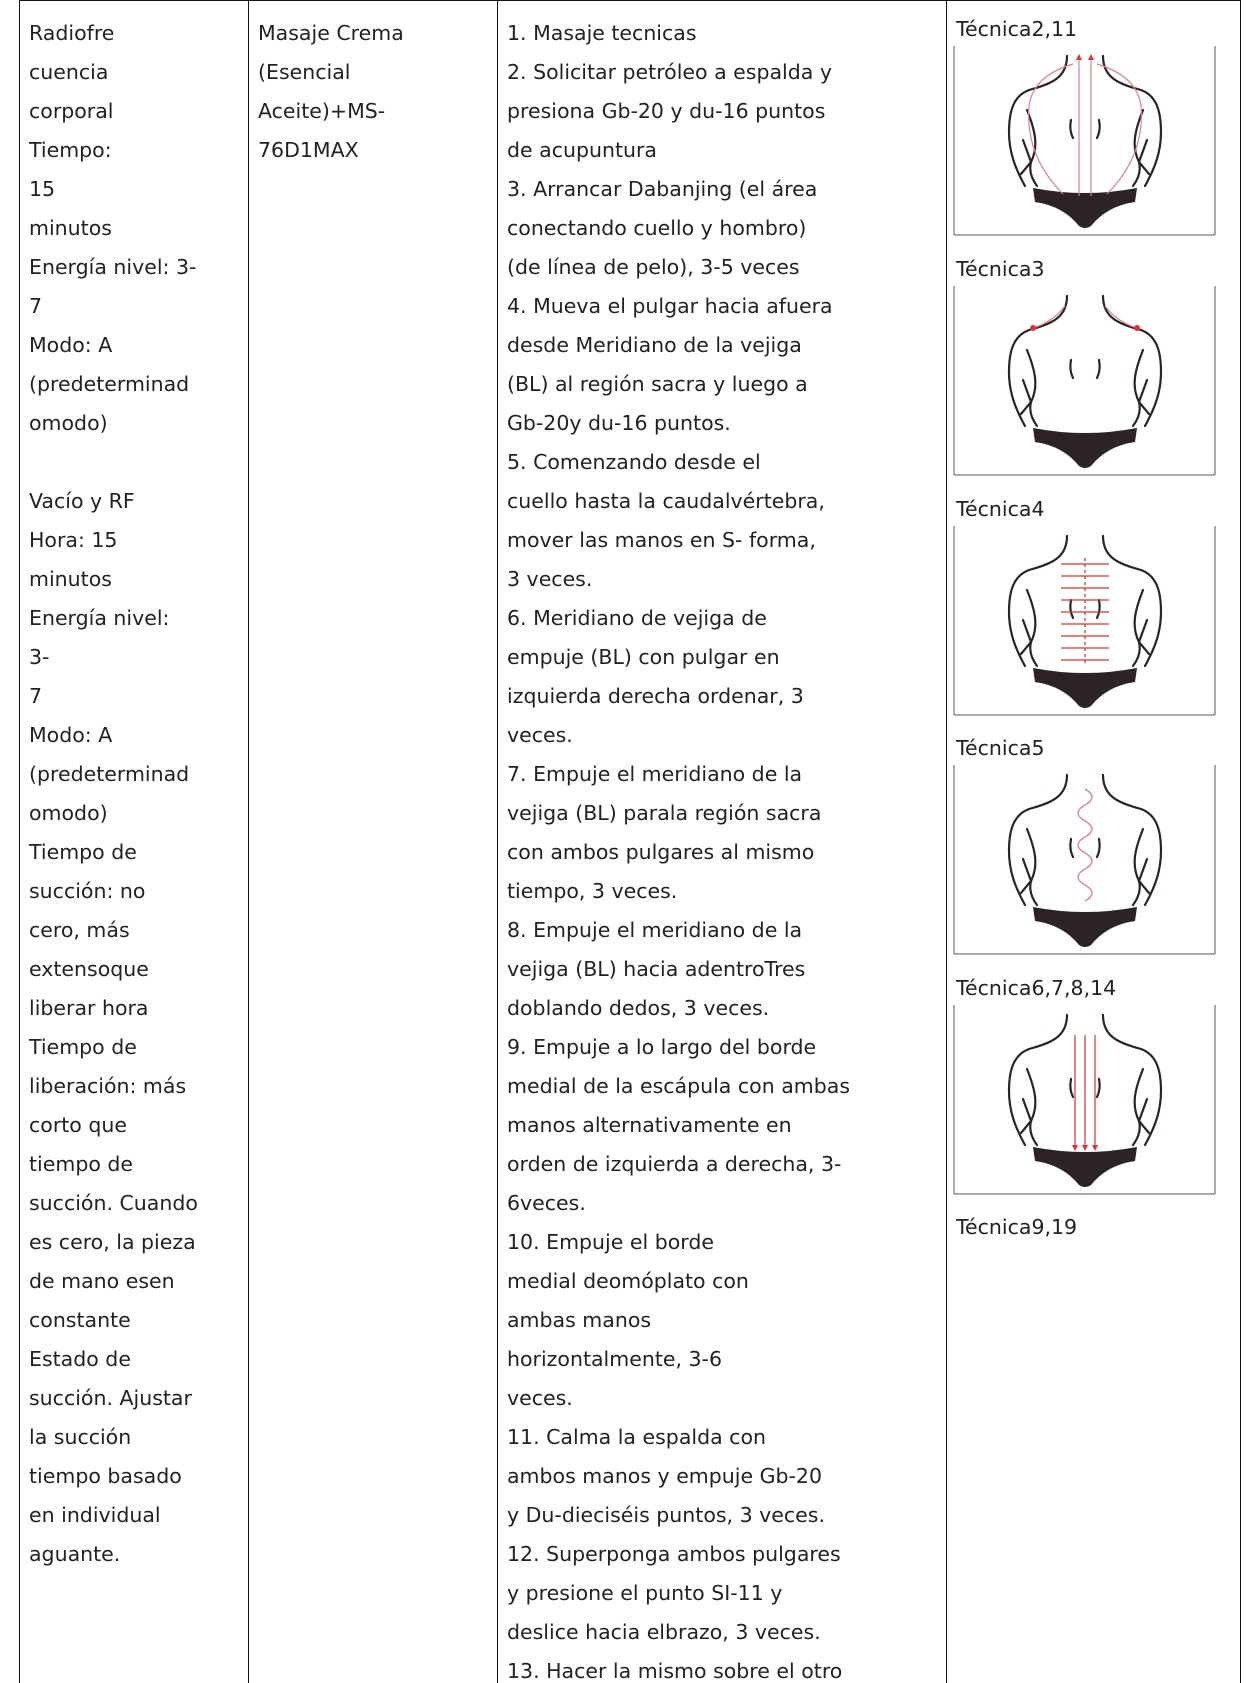 This screenshot has width=1246, height=1683. Describe the element at coordinates (550, 579) in the screenshot. I see `text-line: 3 veces.` at that location.